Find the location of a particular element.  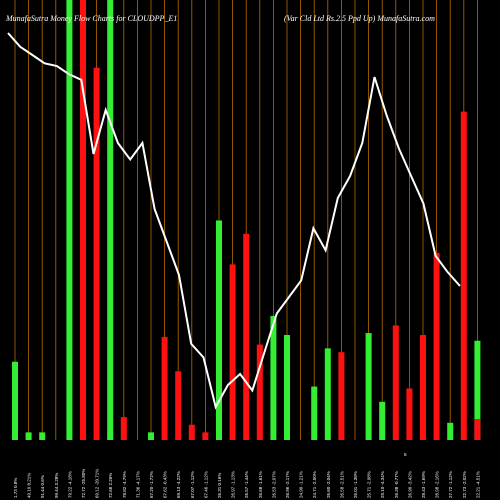

x-tick-label: 26.31 0.16% is located at coordinates (219, 485).